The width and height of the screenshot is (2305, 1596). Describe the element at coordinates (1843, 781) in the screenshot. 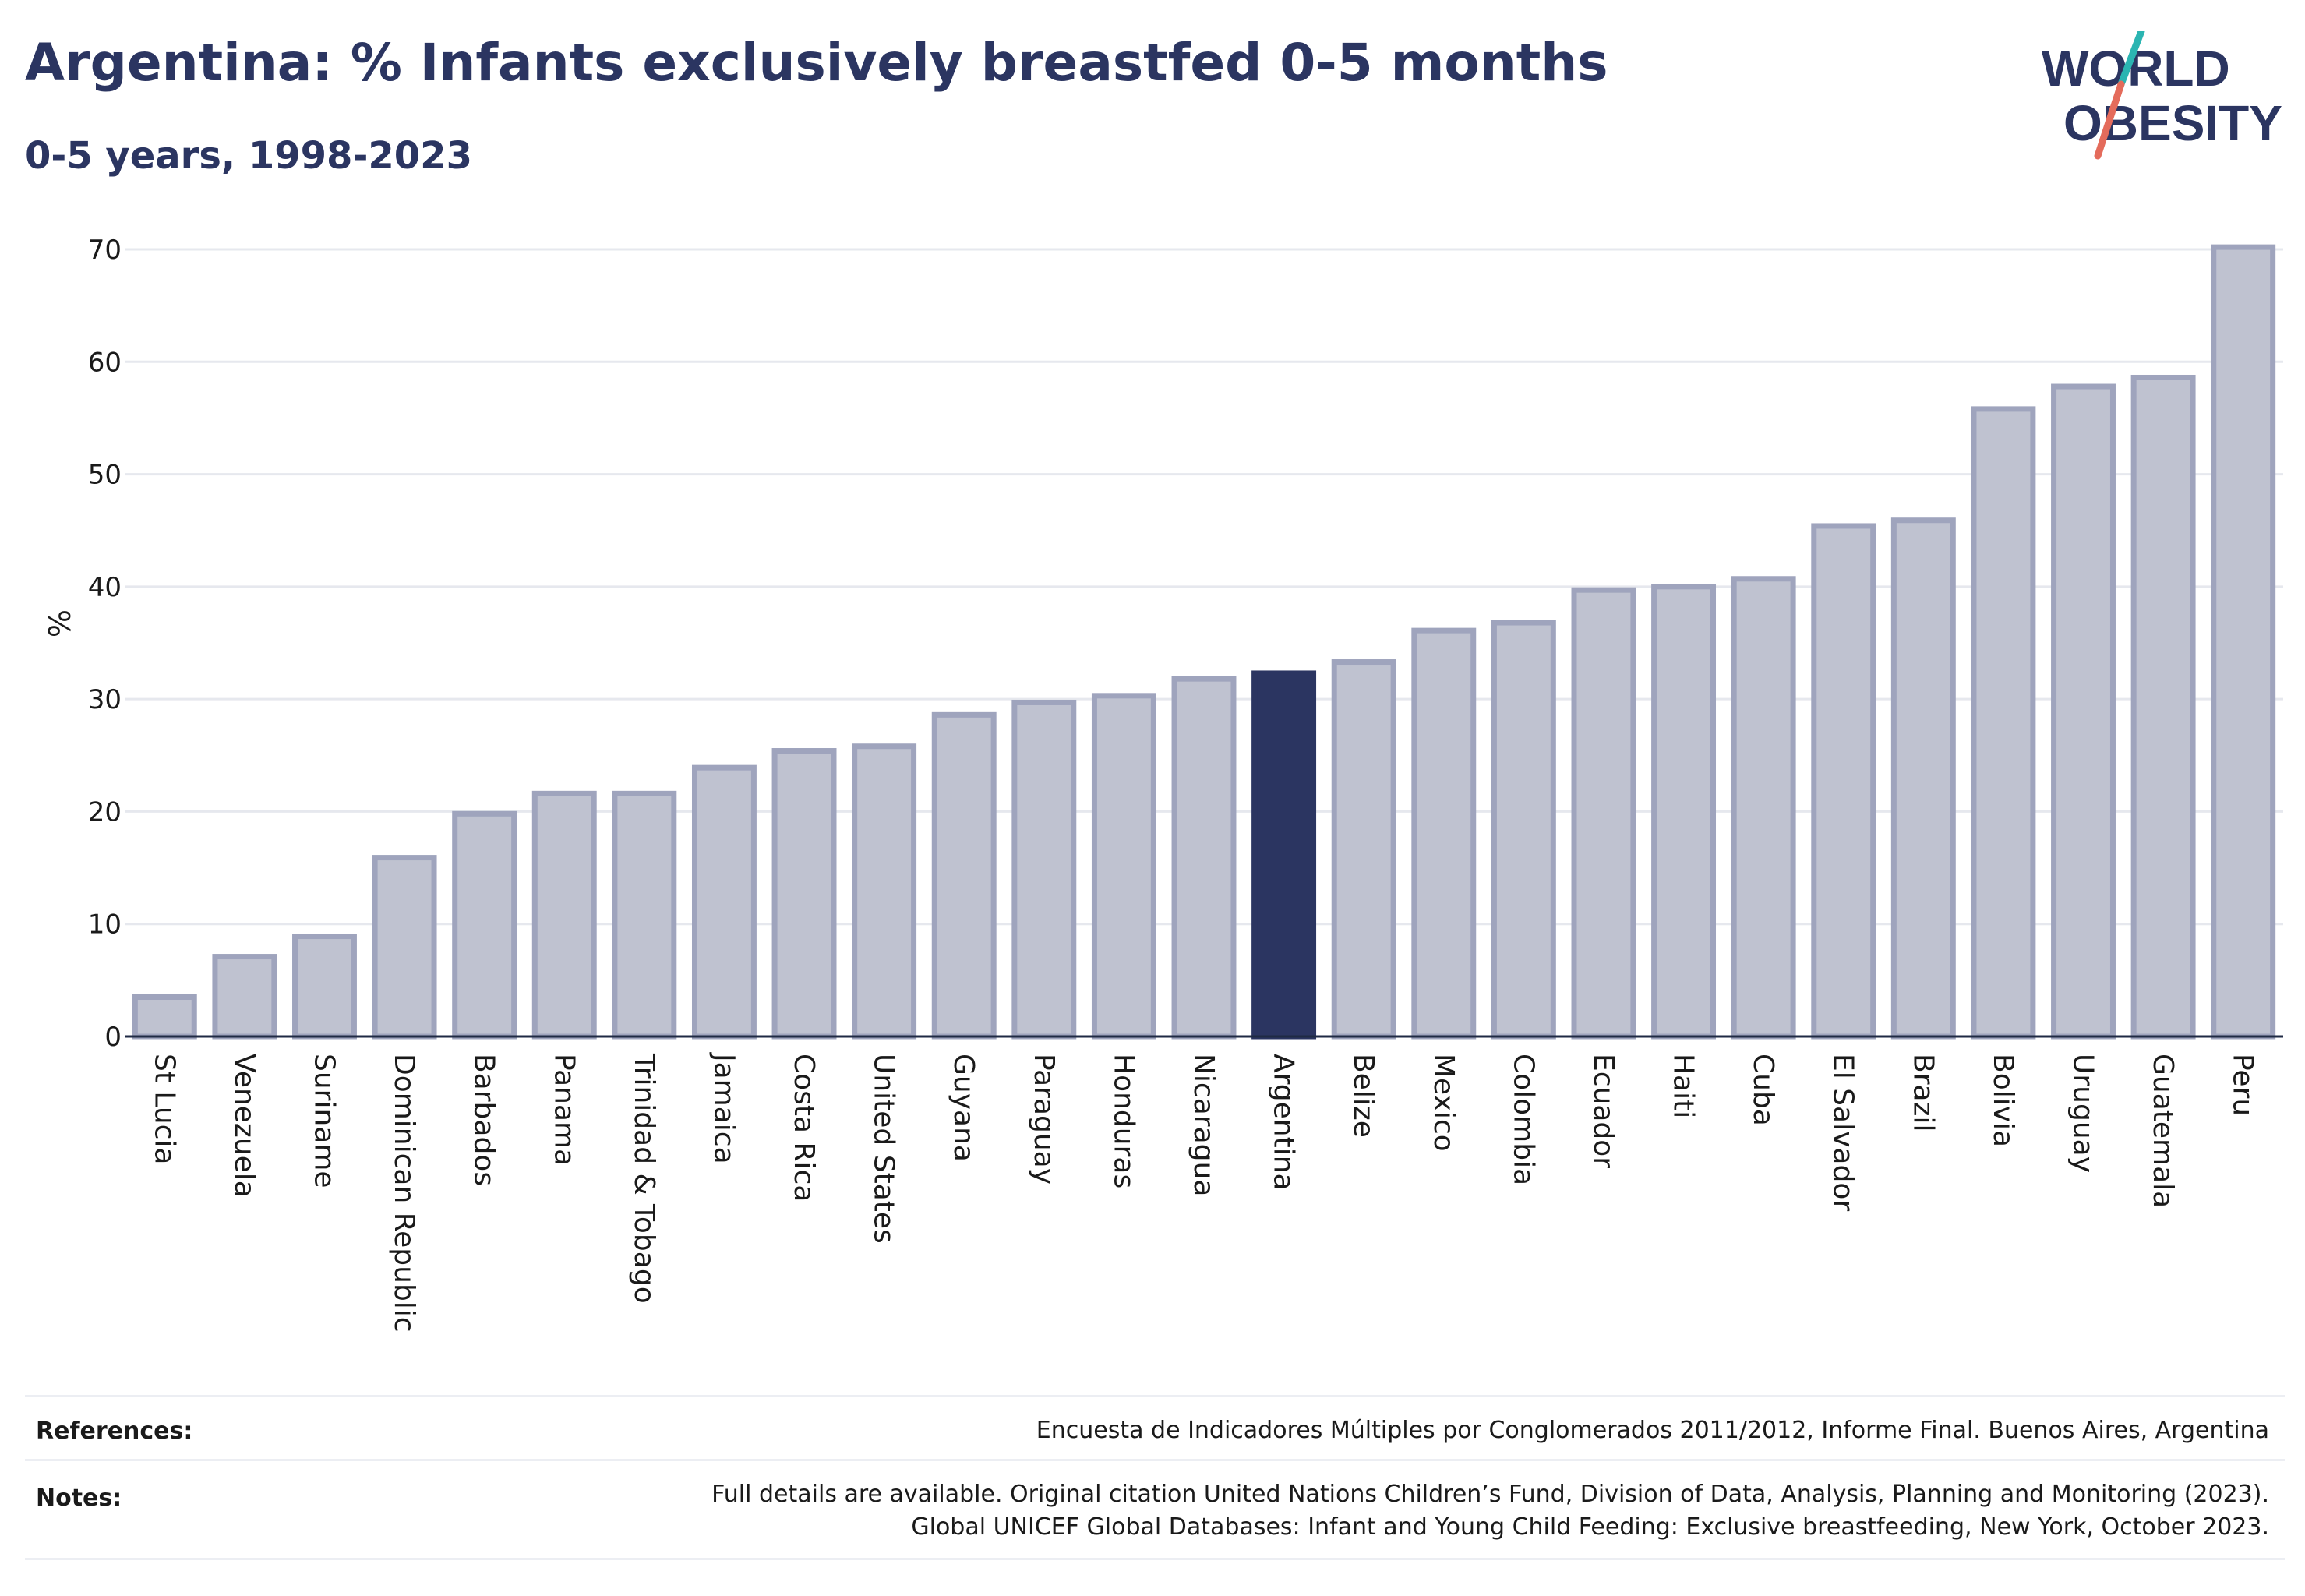

I see `bar-el-salvador` at that location.